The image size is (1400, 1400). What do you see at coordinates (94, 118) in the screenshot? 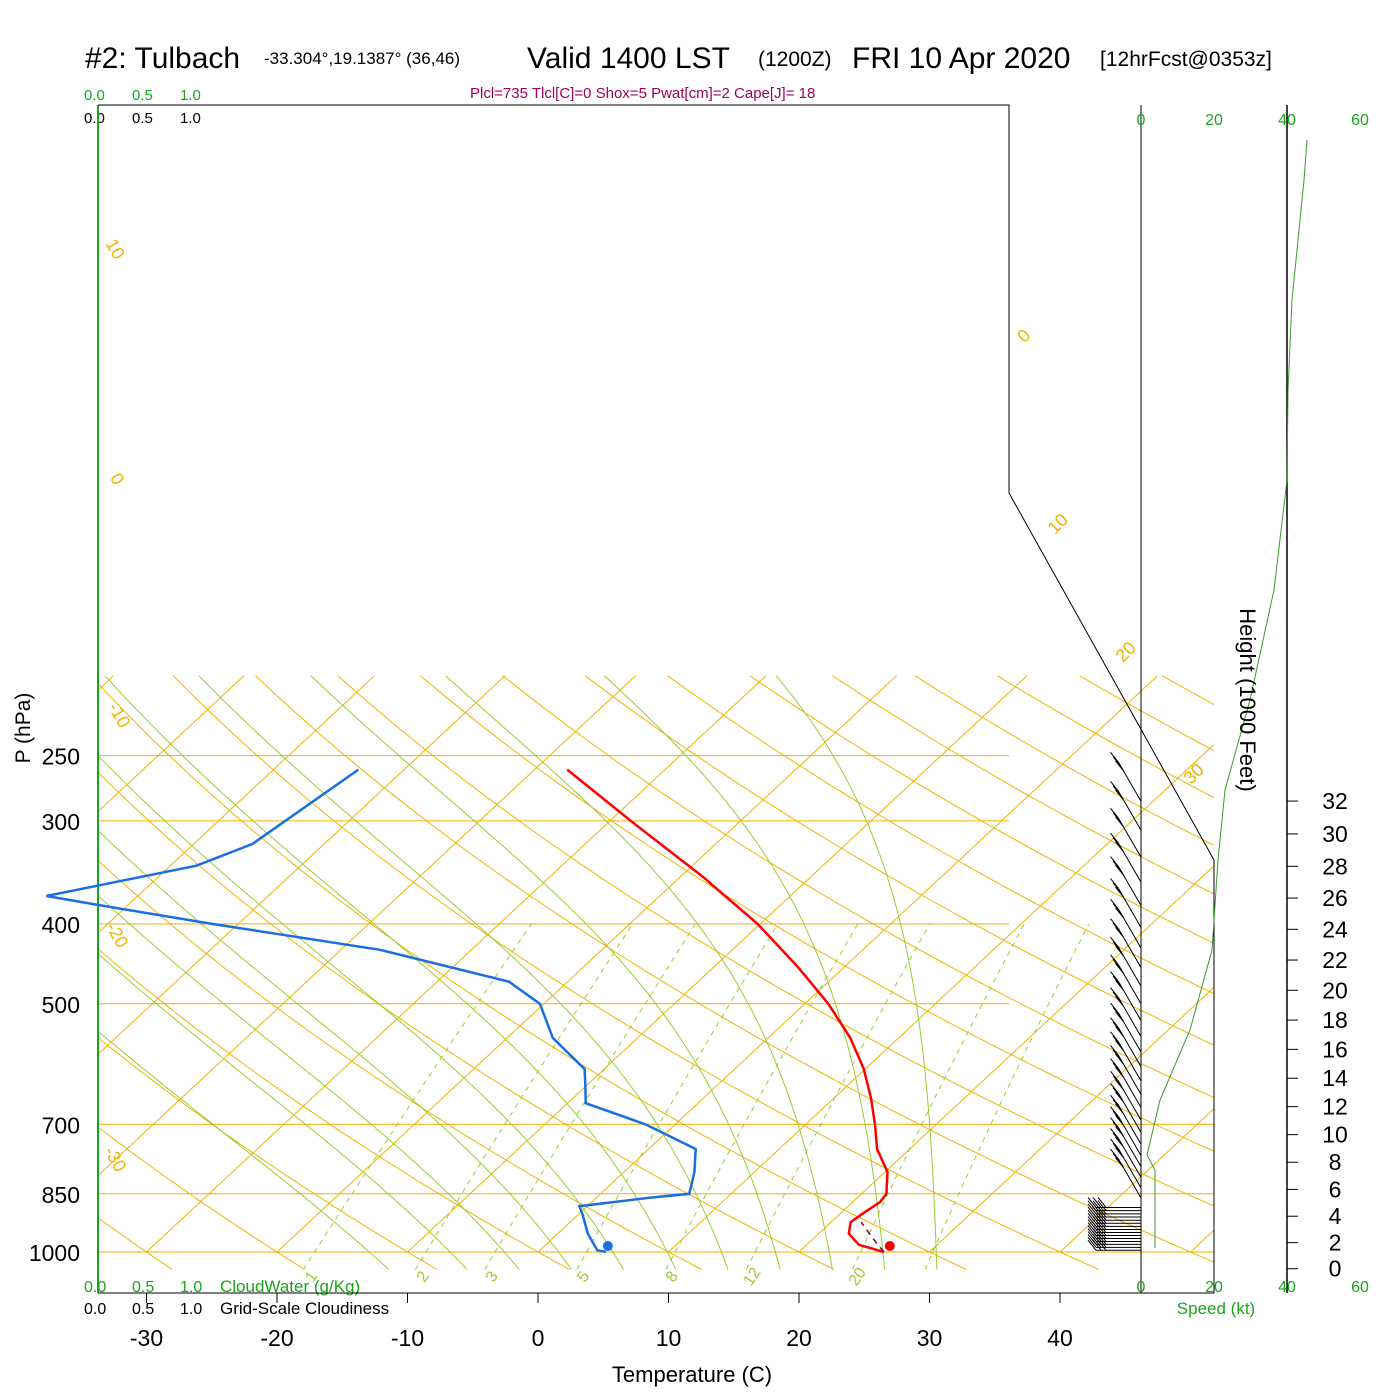
I see `top-black-tick: 0.0` at bounding box center [94, 118].